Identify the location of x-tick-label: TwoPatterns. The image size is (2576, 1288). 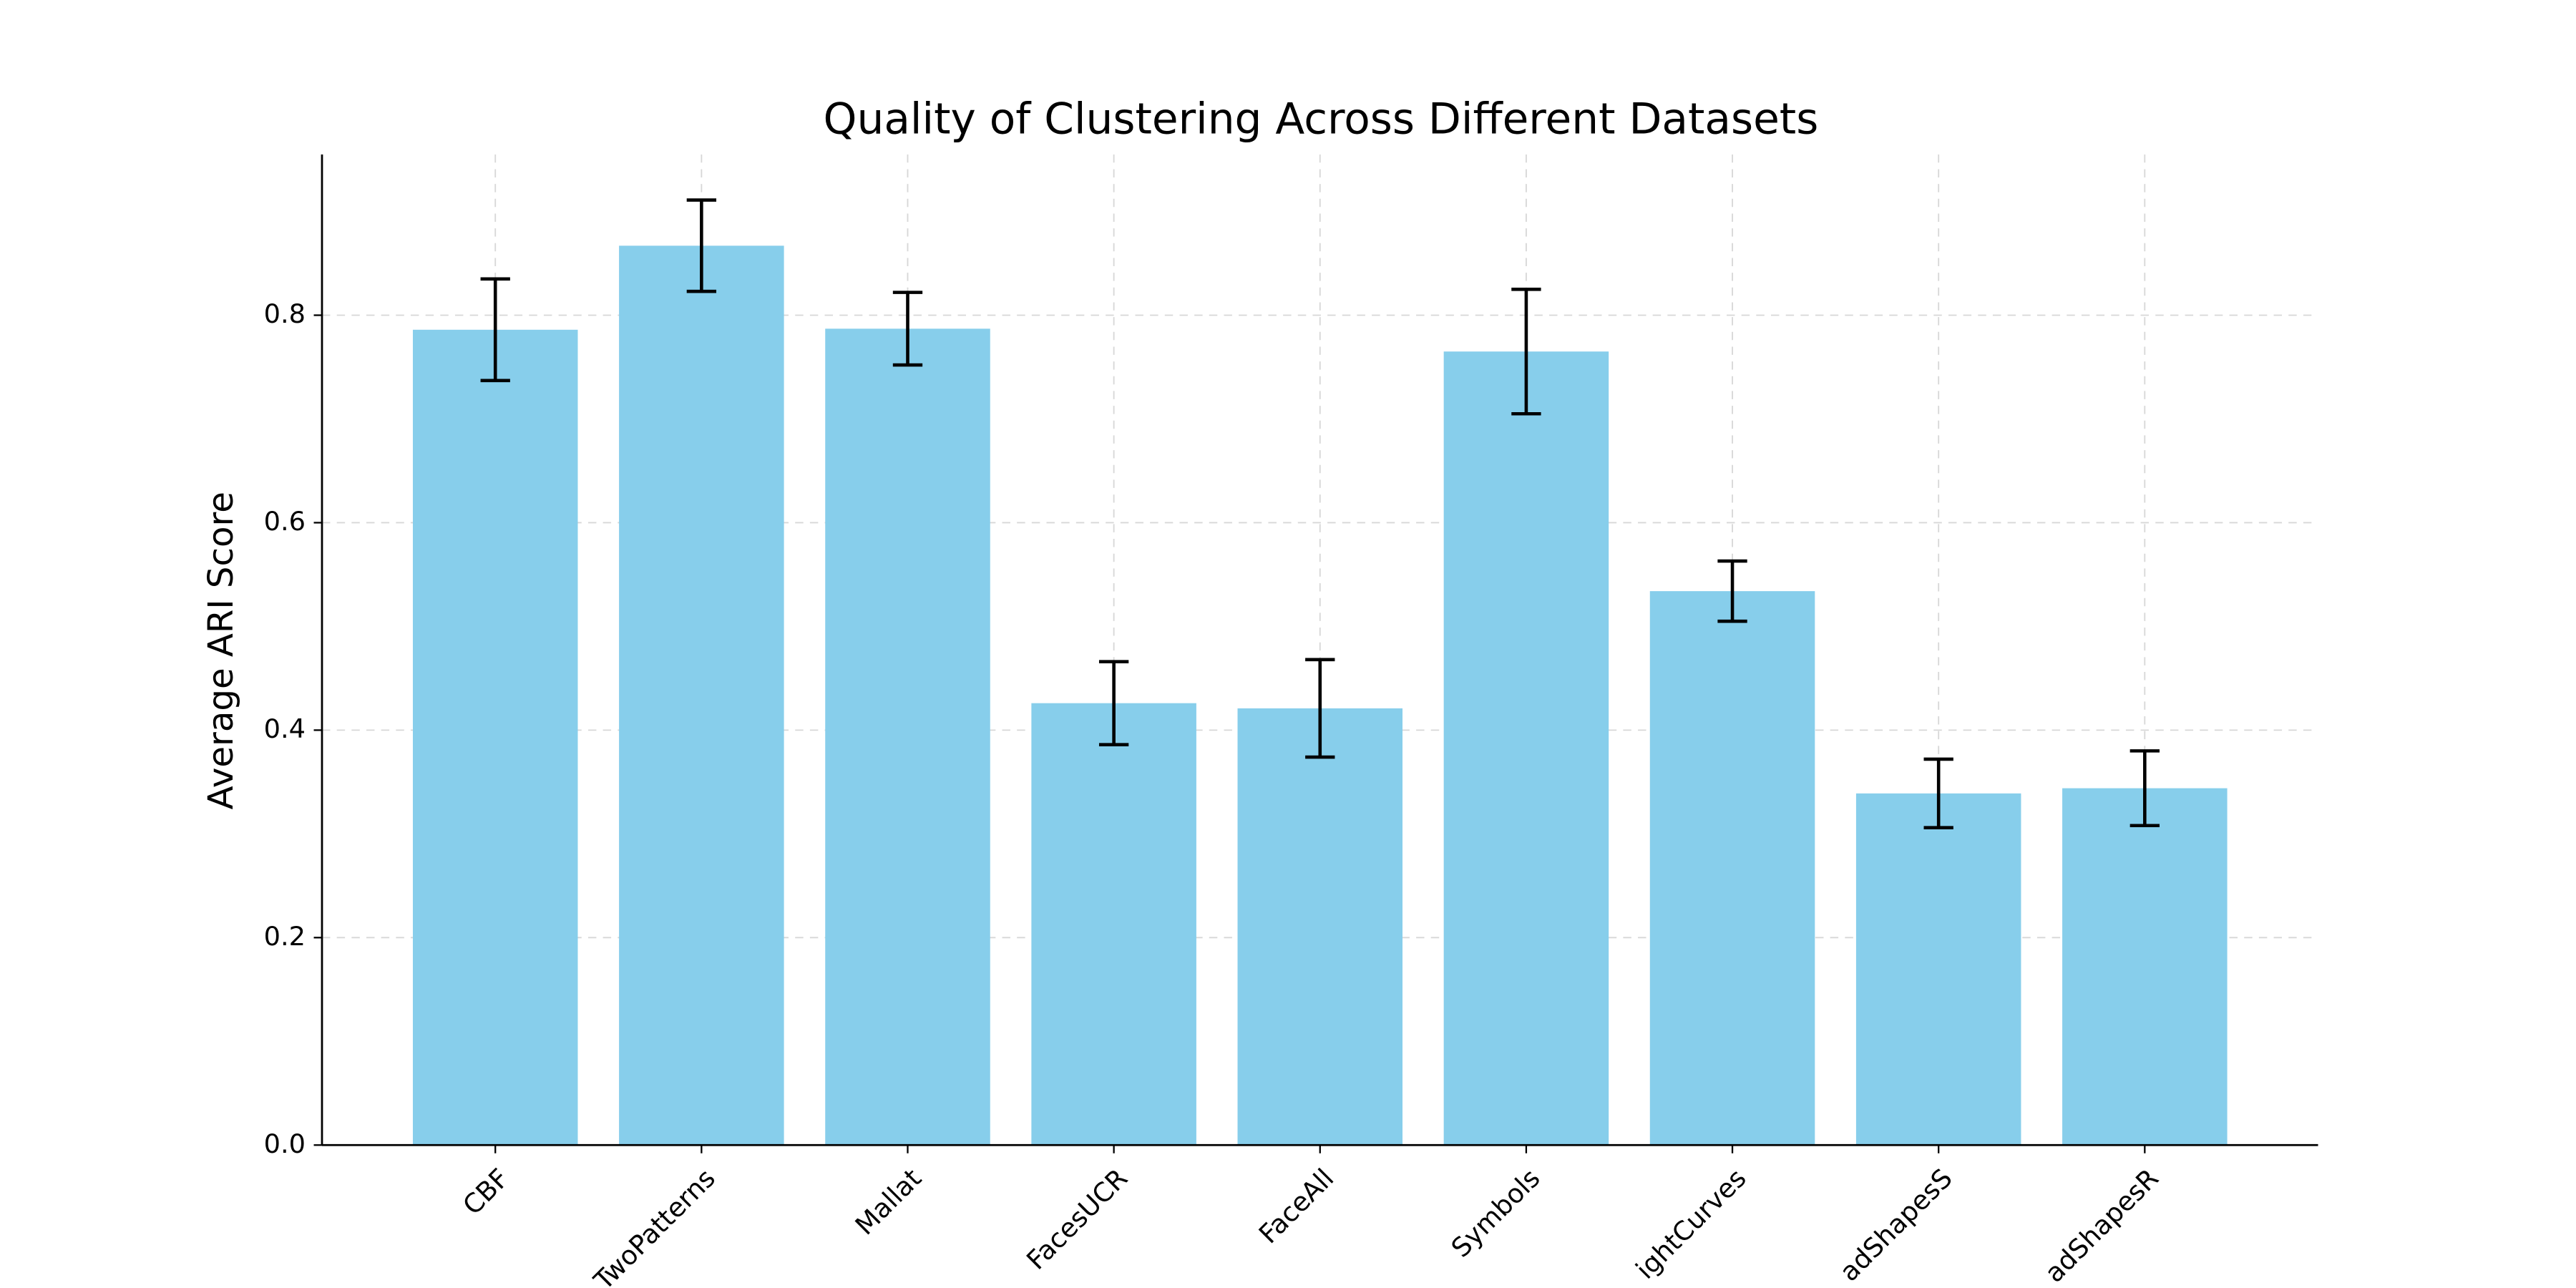
(654, 1225).